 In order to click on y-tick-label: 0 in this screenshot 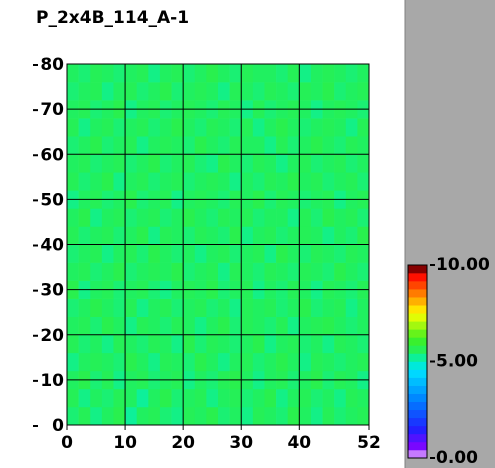, I will do `click(58, 426)`.